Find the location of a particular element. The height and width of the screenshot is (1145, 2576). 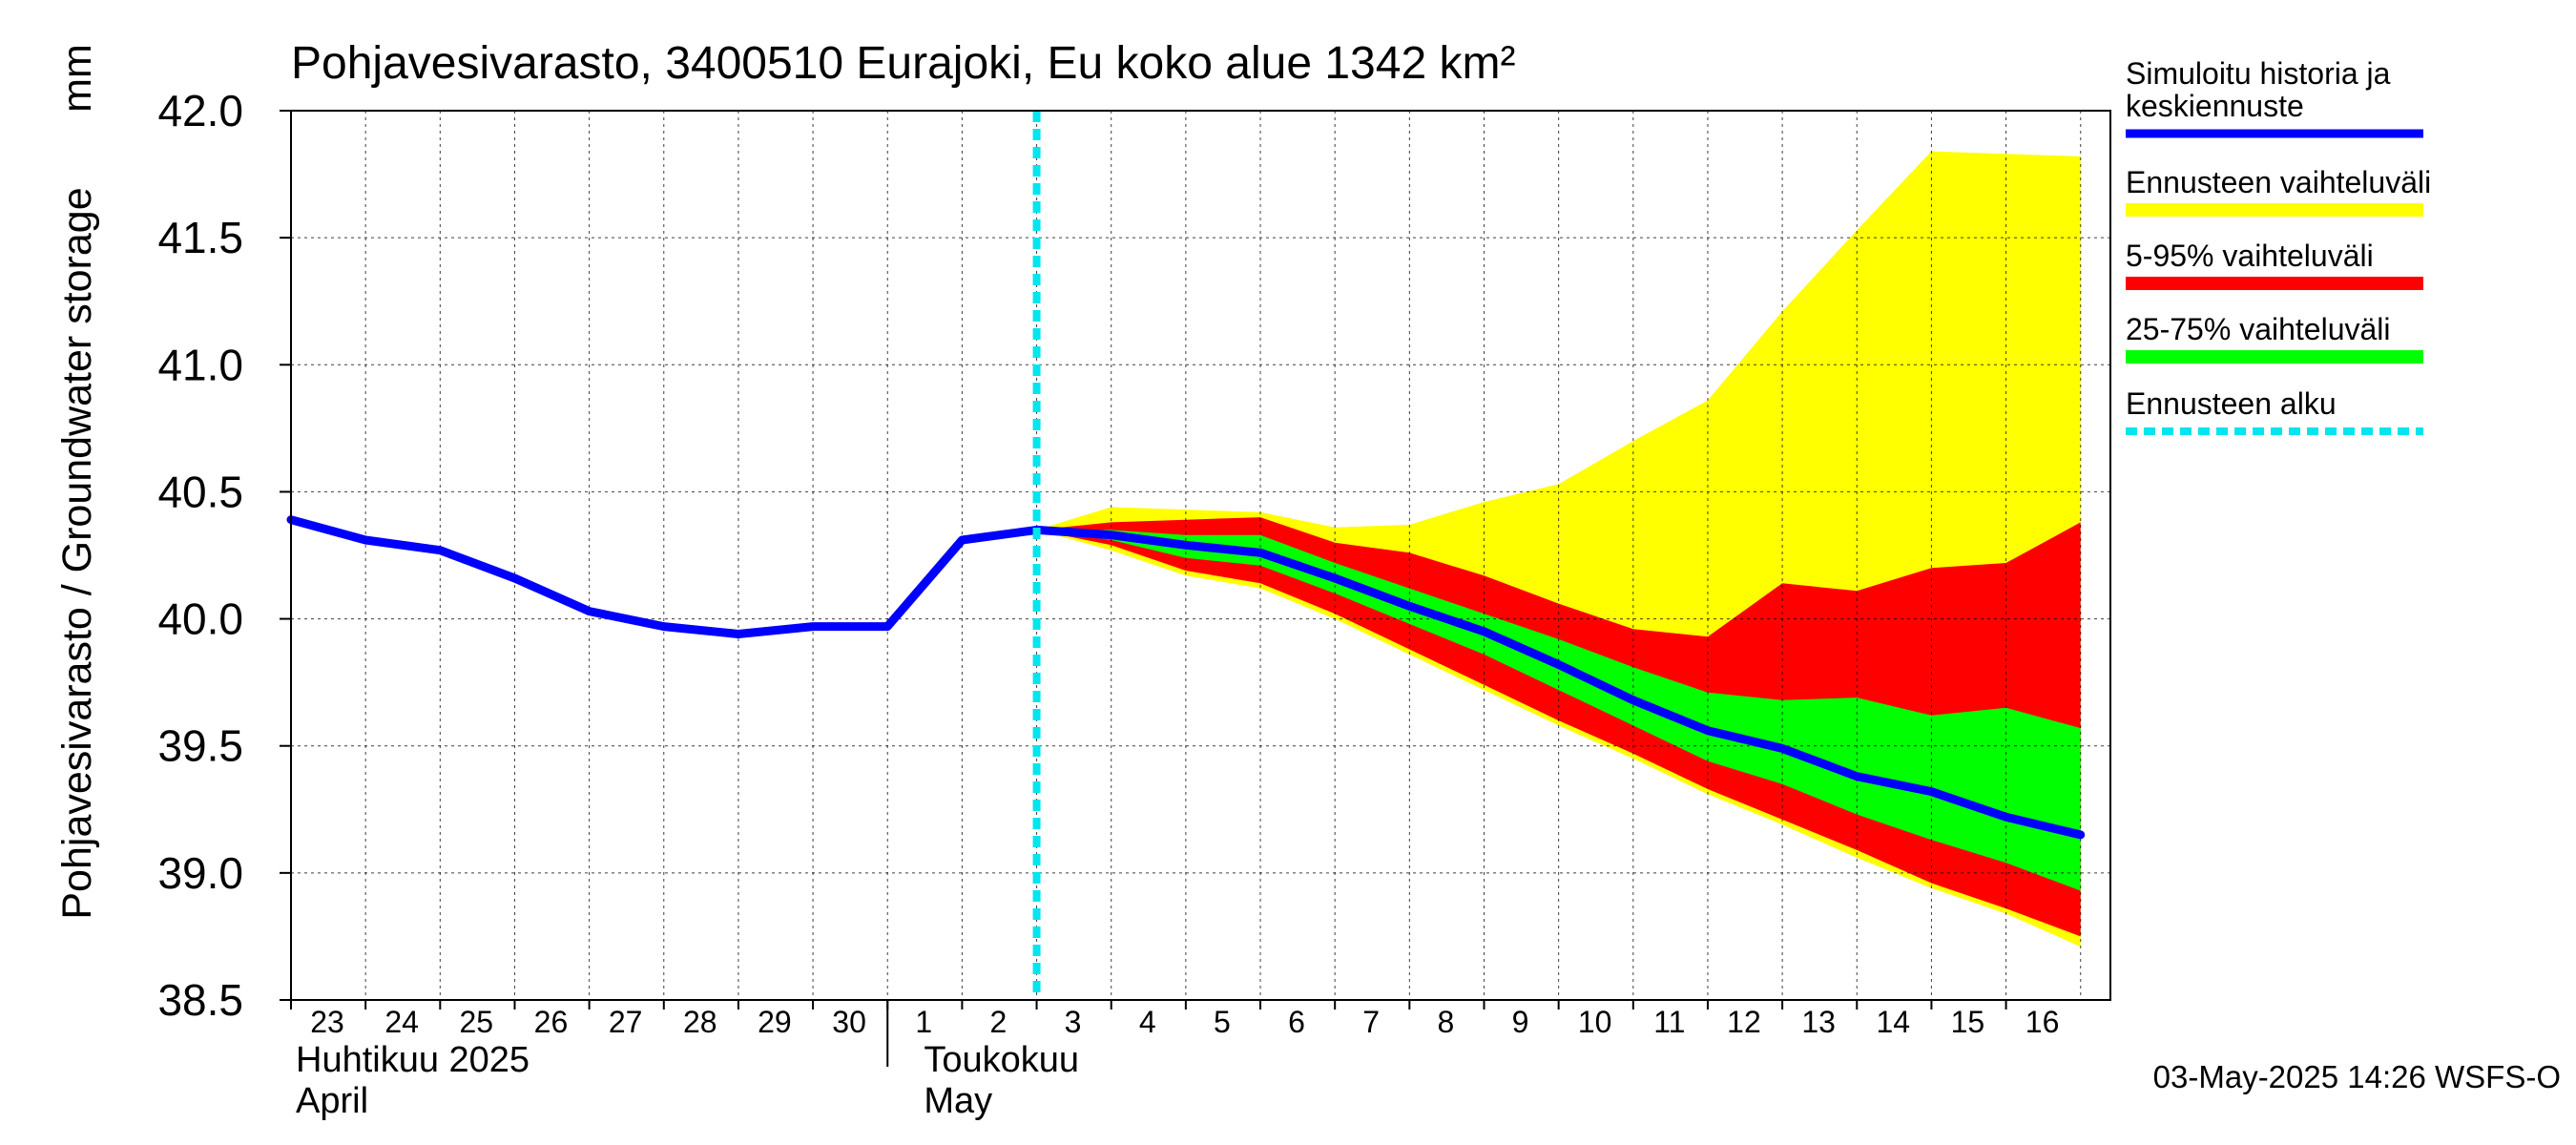

x-tick-label: 24 is located at coordinates (401, 1022).